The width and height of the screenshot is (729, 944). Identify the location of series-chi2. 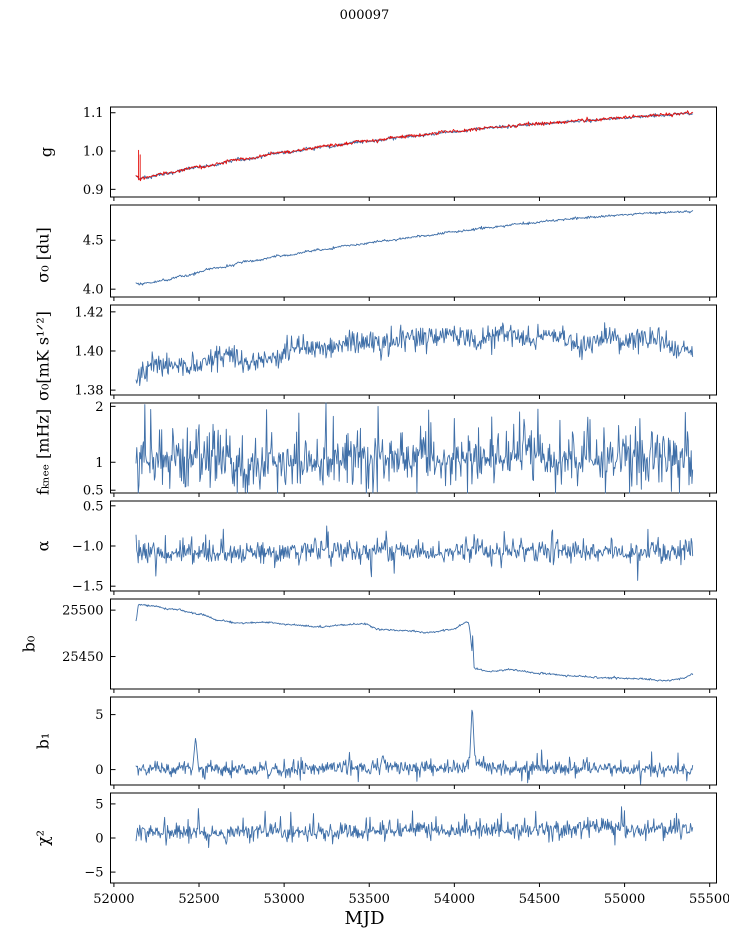
(414, 827).